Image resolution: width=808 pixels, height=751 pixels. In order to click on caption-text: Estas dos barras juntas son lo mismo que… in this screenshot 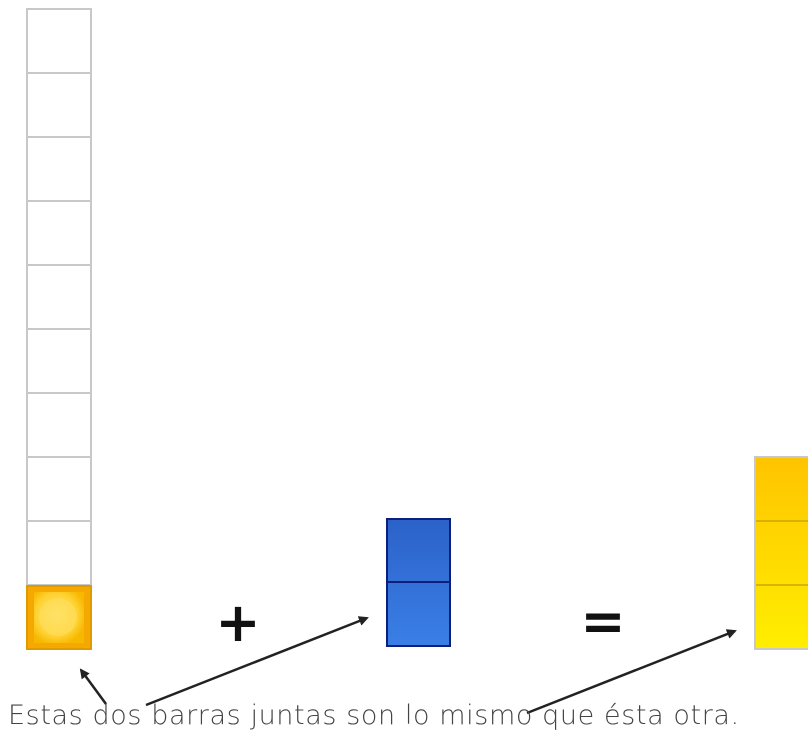, I will do `click(374, 715)`.